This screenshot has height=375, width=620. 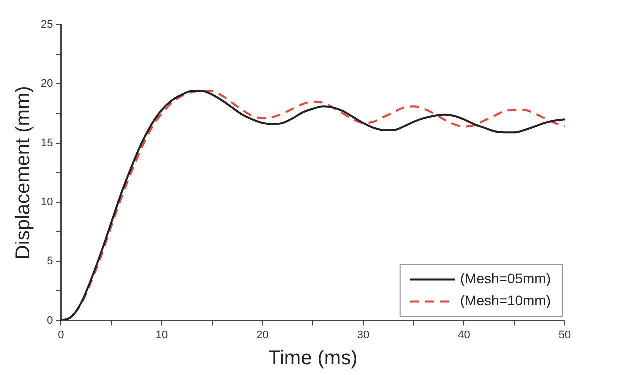 What do you see at coordinates (162, 335) in the screenshot?
I see `x-tick-label: 10` at bounding box center [162, 335].